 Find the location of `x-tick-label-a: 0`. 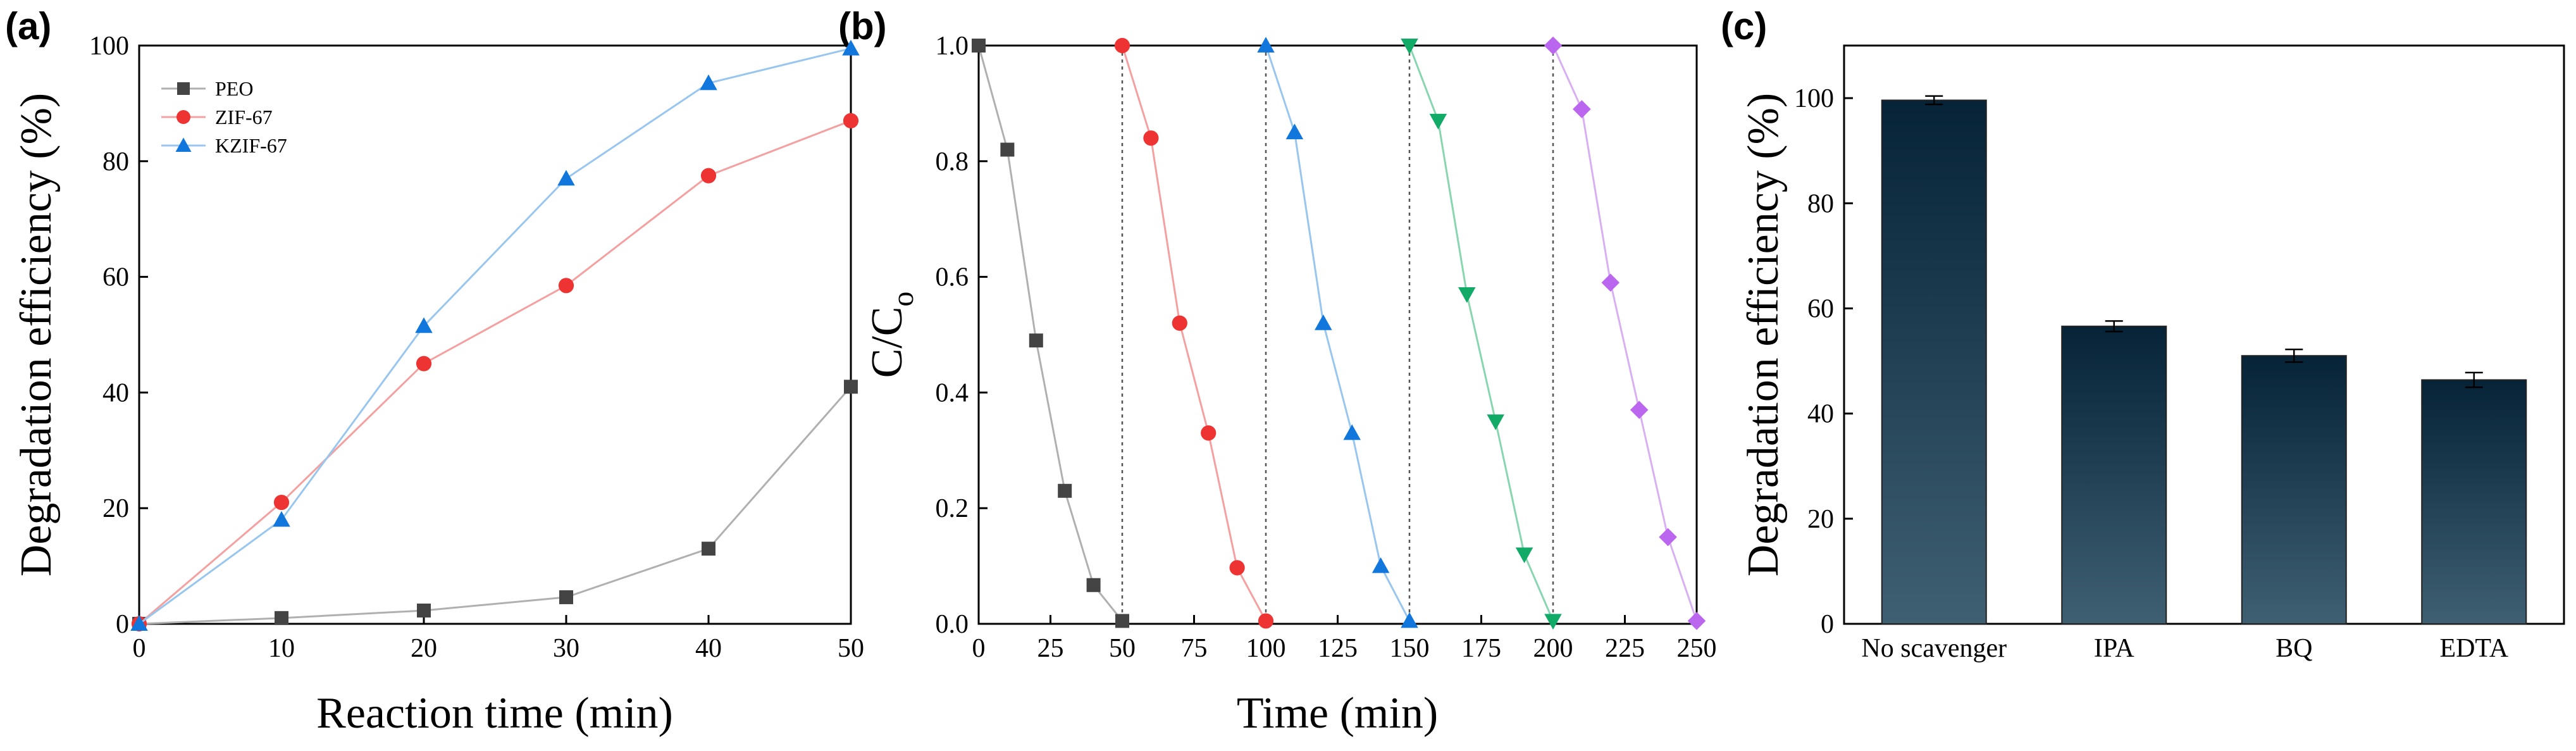

x-tick-label-a: 0 is located at coordinates (139, 648).